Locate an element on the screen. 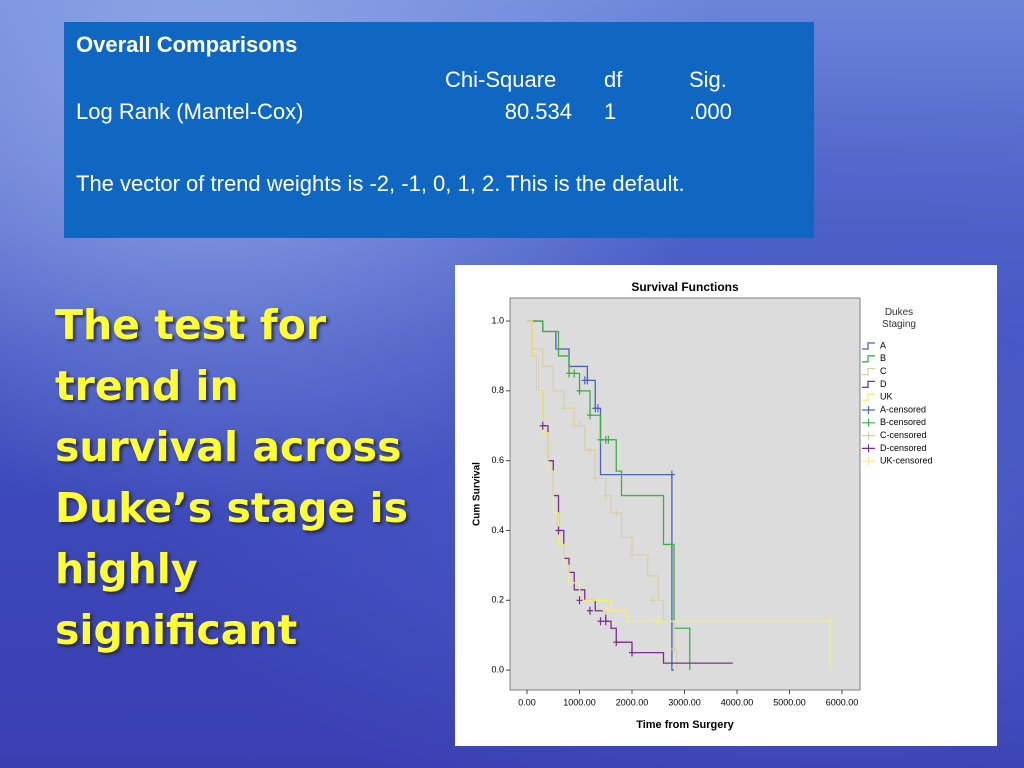 The width and height of the screenshot is (1024, 768). table-title: Overall Comparisons is located at coordinates (187, 44).